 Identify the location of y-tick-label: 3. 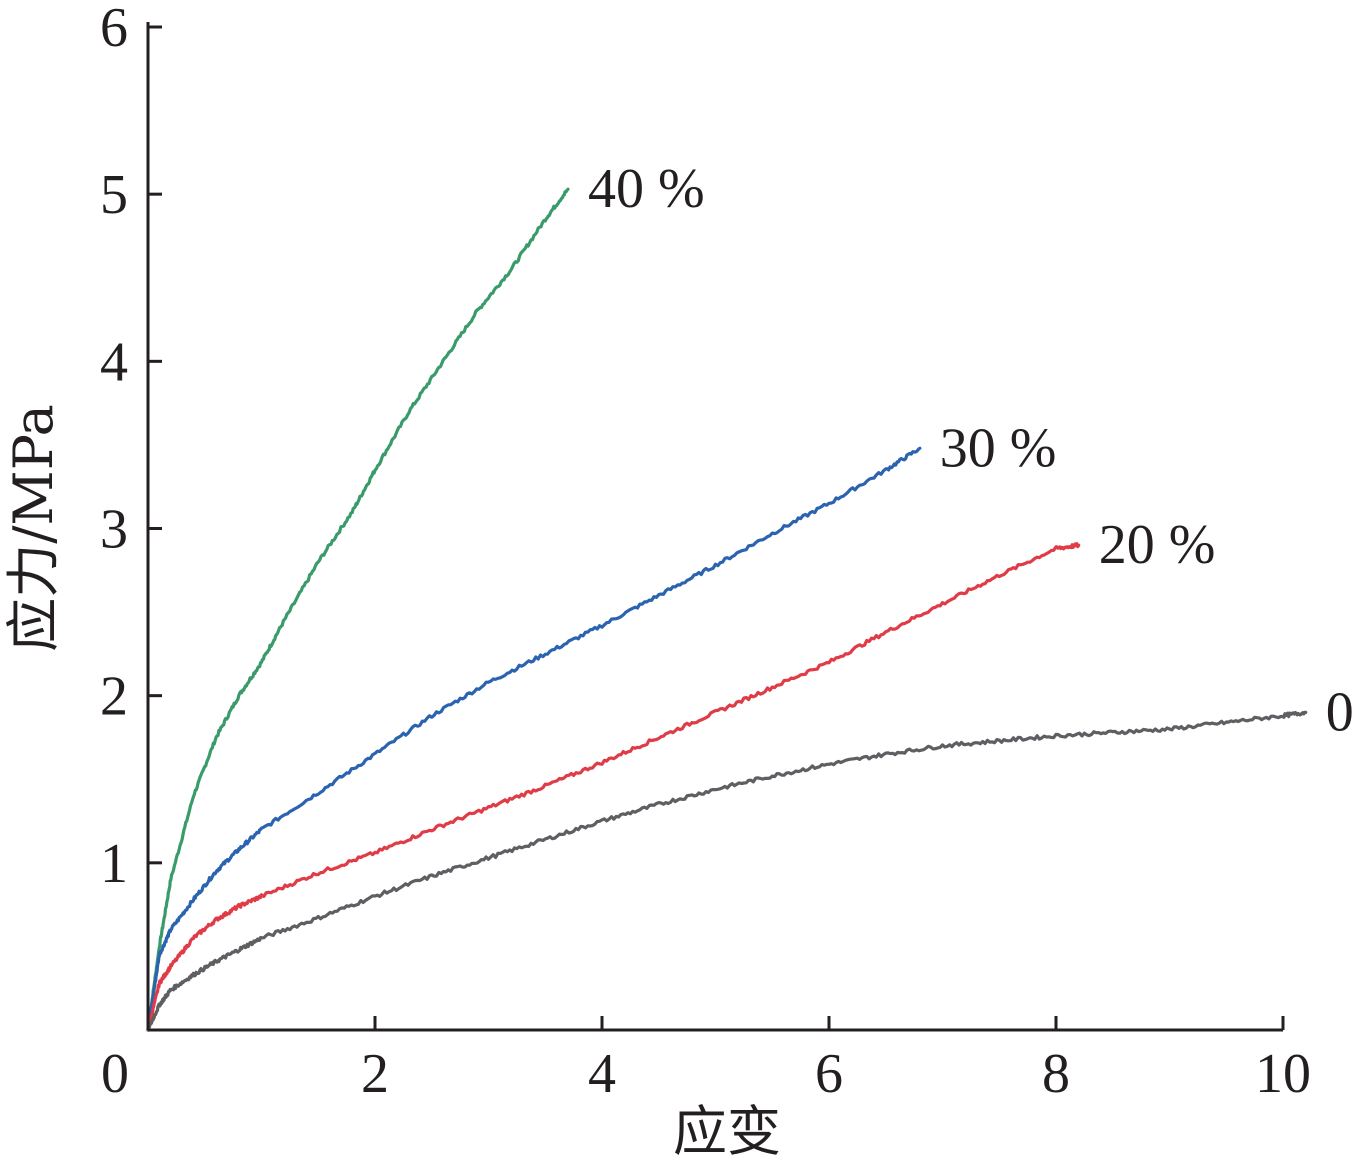
(114, 530).